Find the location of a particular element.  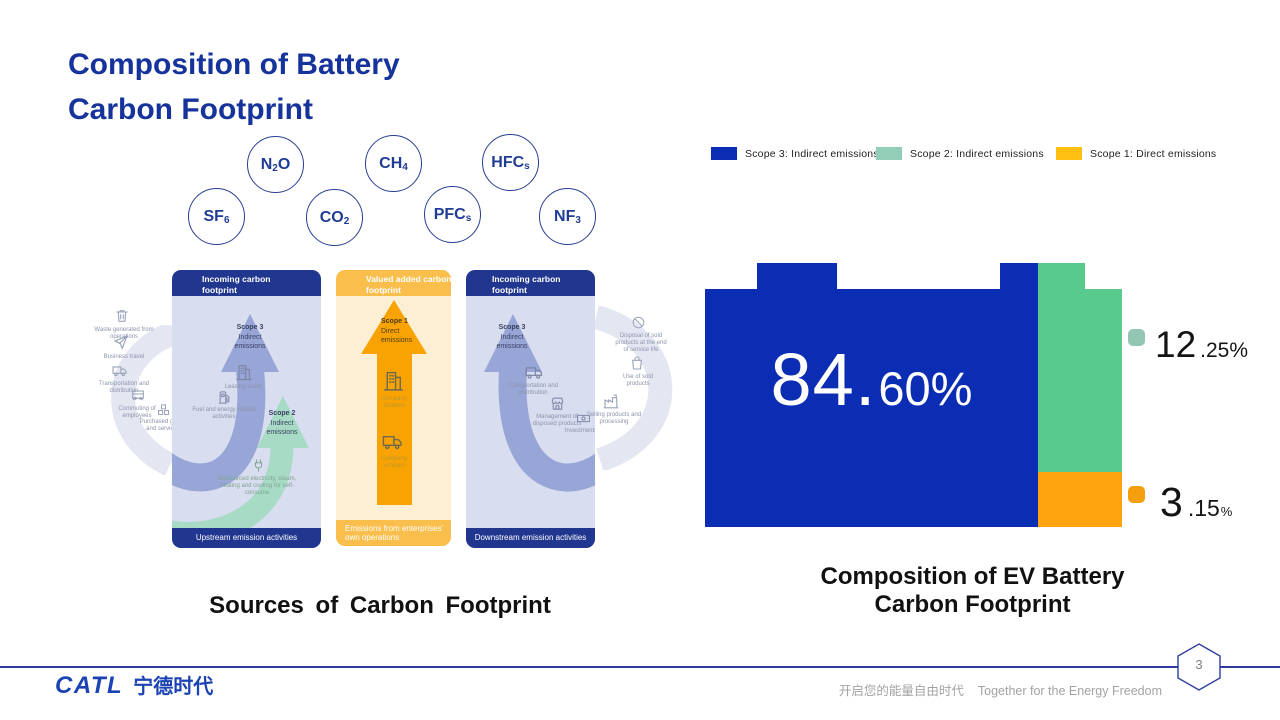

footer-divider-line is located at coordinates (640, 667).